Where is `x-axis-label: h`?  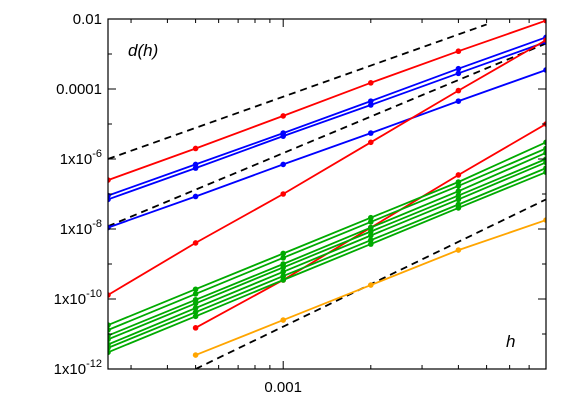 x-axis-label: h is located at coordinates (510, 341).